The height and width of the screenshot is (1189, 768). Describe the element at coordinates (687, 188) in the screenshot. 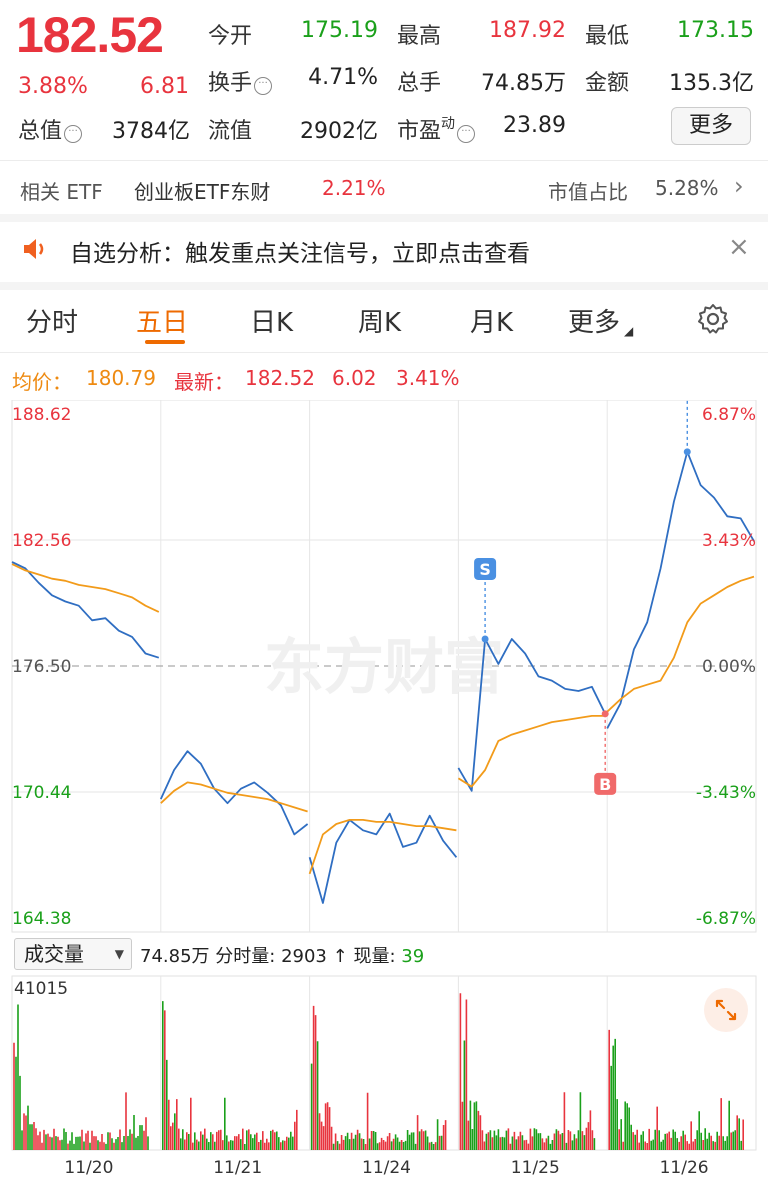

I see `ratio-value: 5.28%` at that location.